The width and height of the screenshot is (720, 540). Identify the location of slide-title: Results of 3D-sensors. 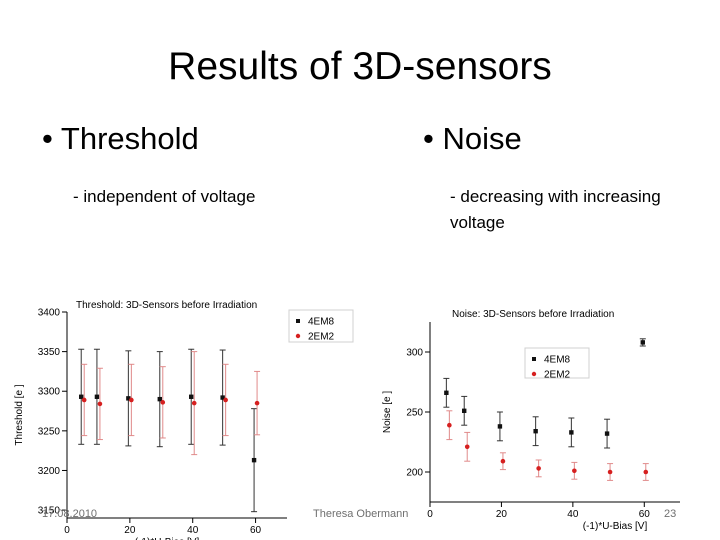
(360, 66).